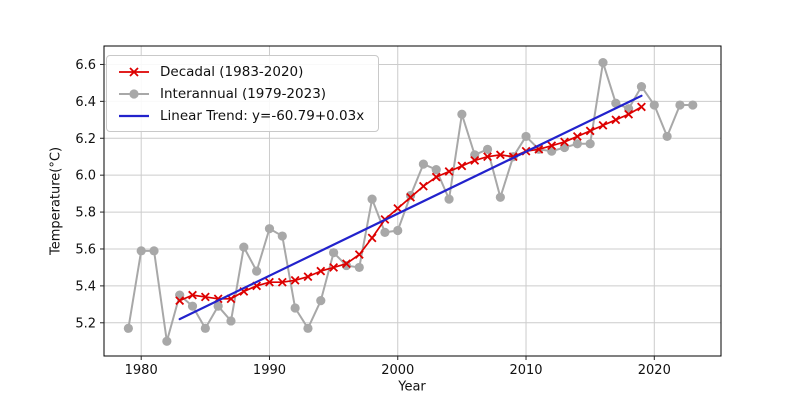  Describe the element at coordinates (141, 370) in the screenshot. I see `x-tick-label: 1980` at that location.